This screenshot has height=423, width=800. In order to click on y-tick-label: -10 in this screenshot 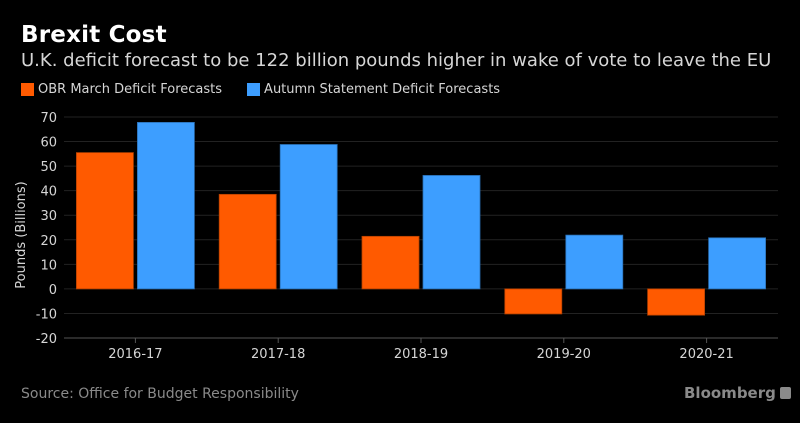, I will do `click(46, 314)`.